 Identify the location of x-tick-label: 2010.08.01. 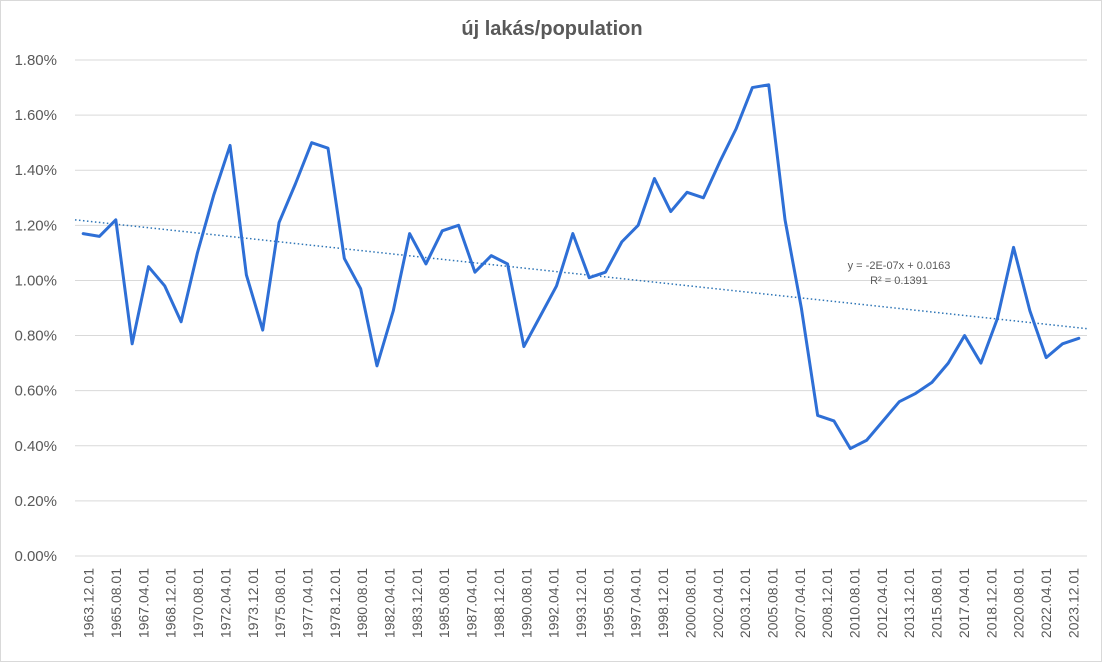
(855, 603).